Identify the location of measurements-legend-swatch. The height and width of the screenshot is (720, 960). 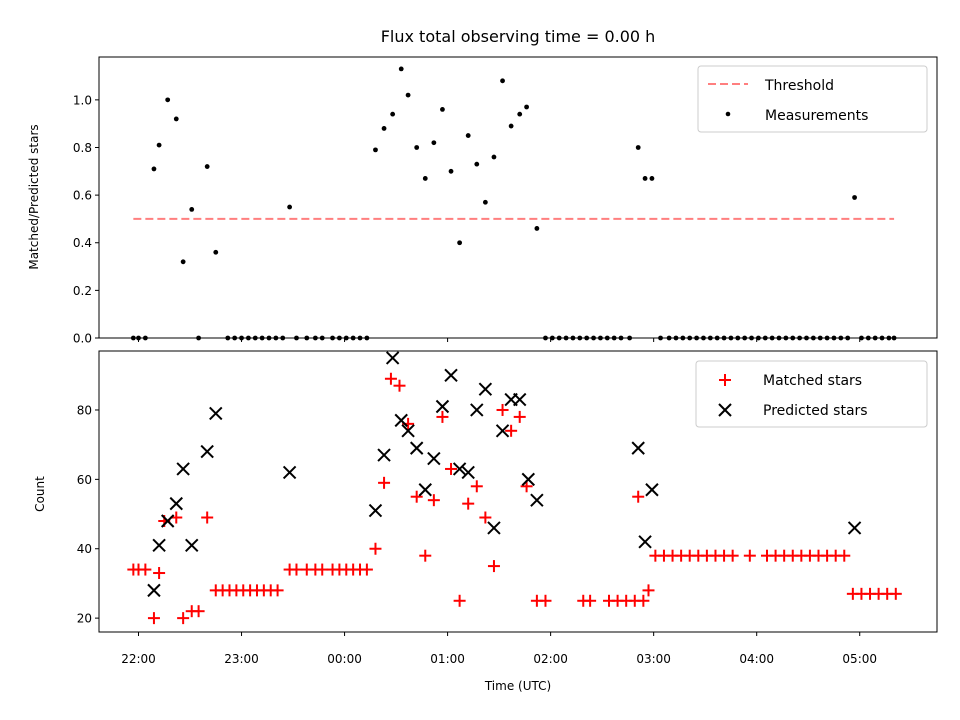
(728, 114).